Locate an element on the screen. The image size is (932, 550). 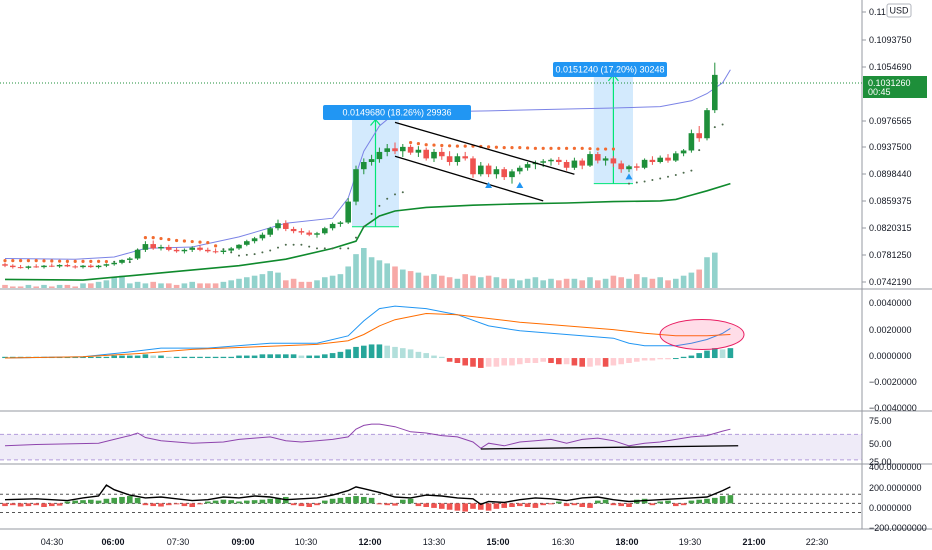
time-tick-7: 15:00 is located at coordinates (497, 542).